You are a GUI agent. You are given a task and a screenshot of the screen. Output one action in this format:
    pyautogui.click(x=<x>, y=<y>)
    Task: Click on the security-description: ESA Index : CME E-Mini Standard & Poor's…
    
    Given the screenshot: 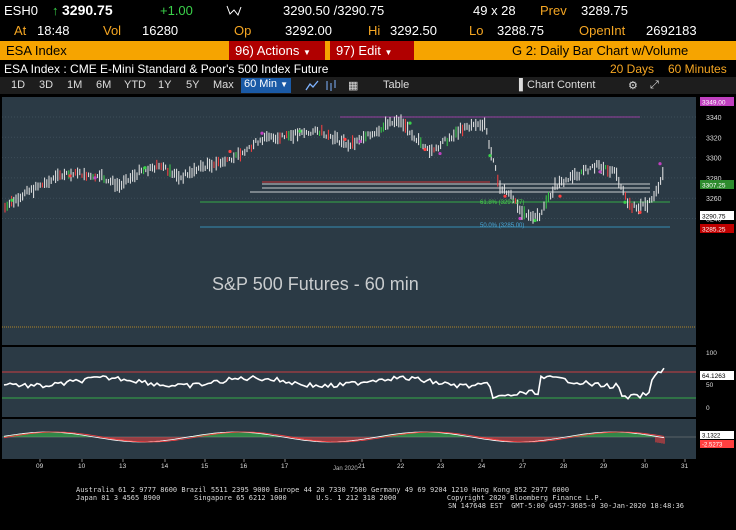 What is the action you would take?
    pyautogui.click(x=166, y=69)
    